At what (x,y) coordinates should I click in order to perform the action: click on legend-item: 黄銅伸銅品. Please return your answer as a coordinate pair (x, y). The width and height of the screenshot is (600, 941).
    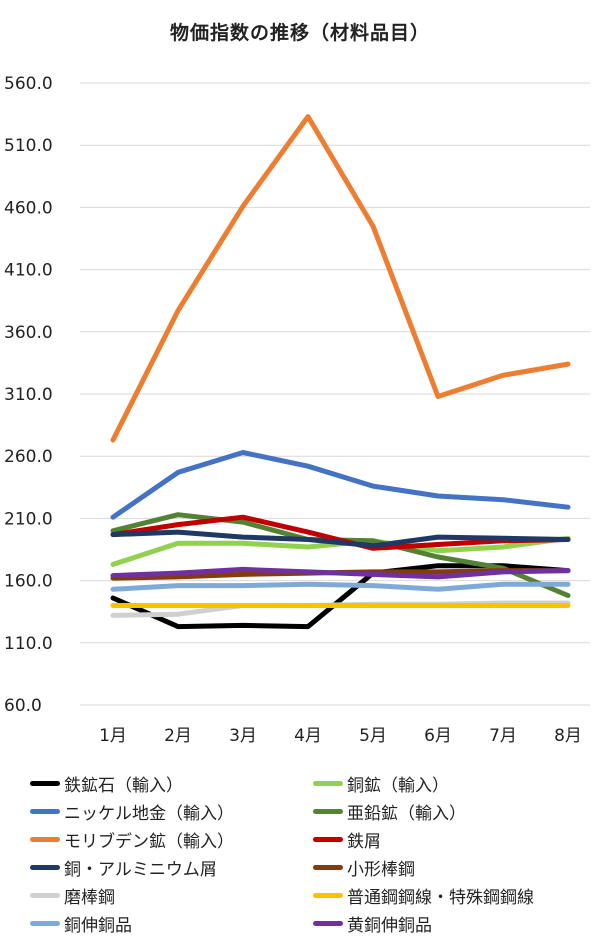
    Looking at the image, I should click on (372, 923).